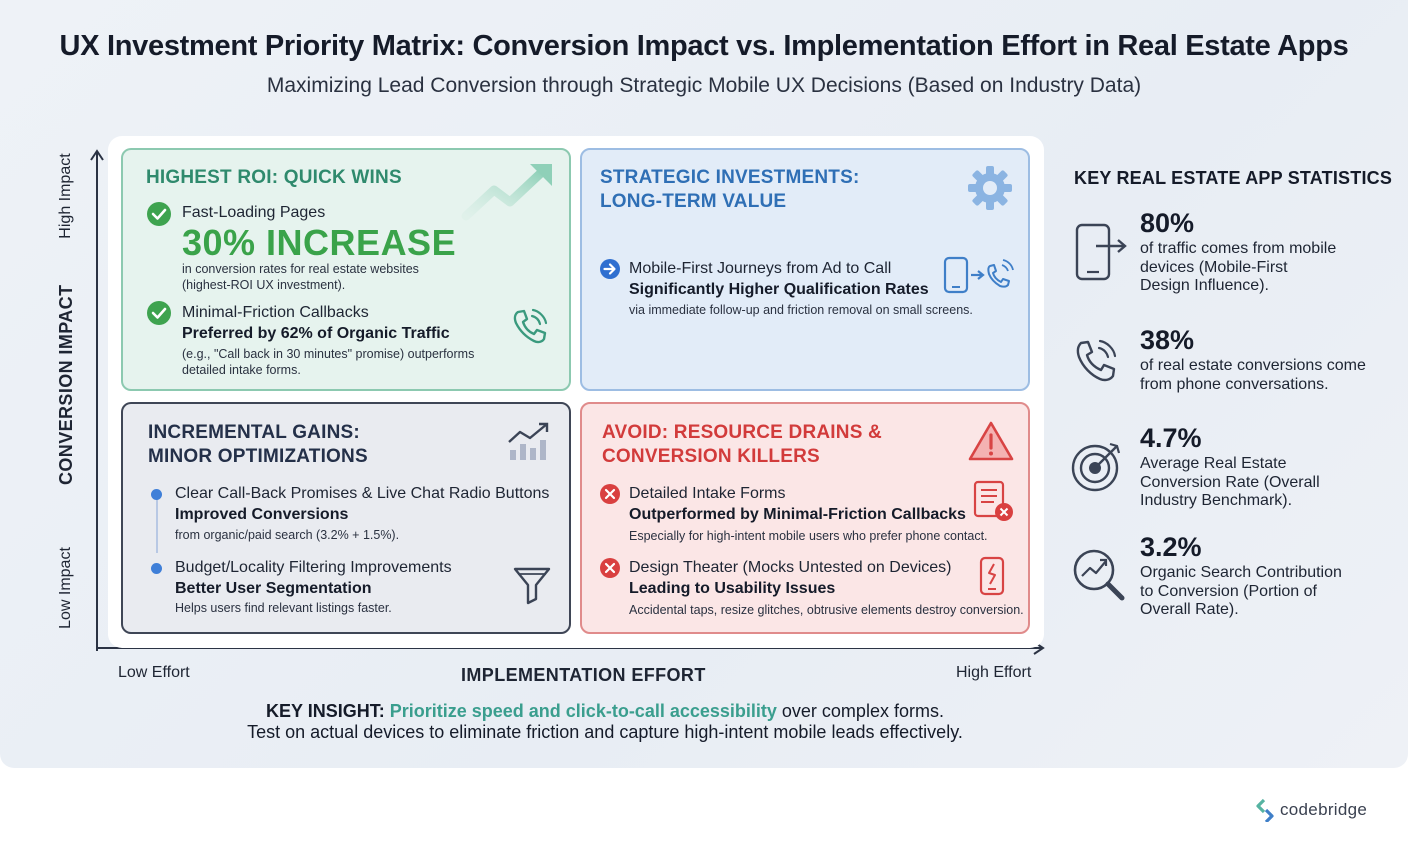 Image resolution: width=1408 pixels, height=853 pixels. Describe the element at coordinates (262, 514) in the screenshot. I see `improved-conversions-stat: Improved Conversions` at that location.